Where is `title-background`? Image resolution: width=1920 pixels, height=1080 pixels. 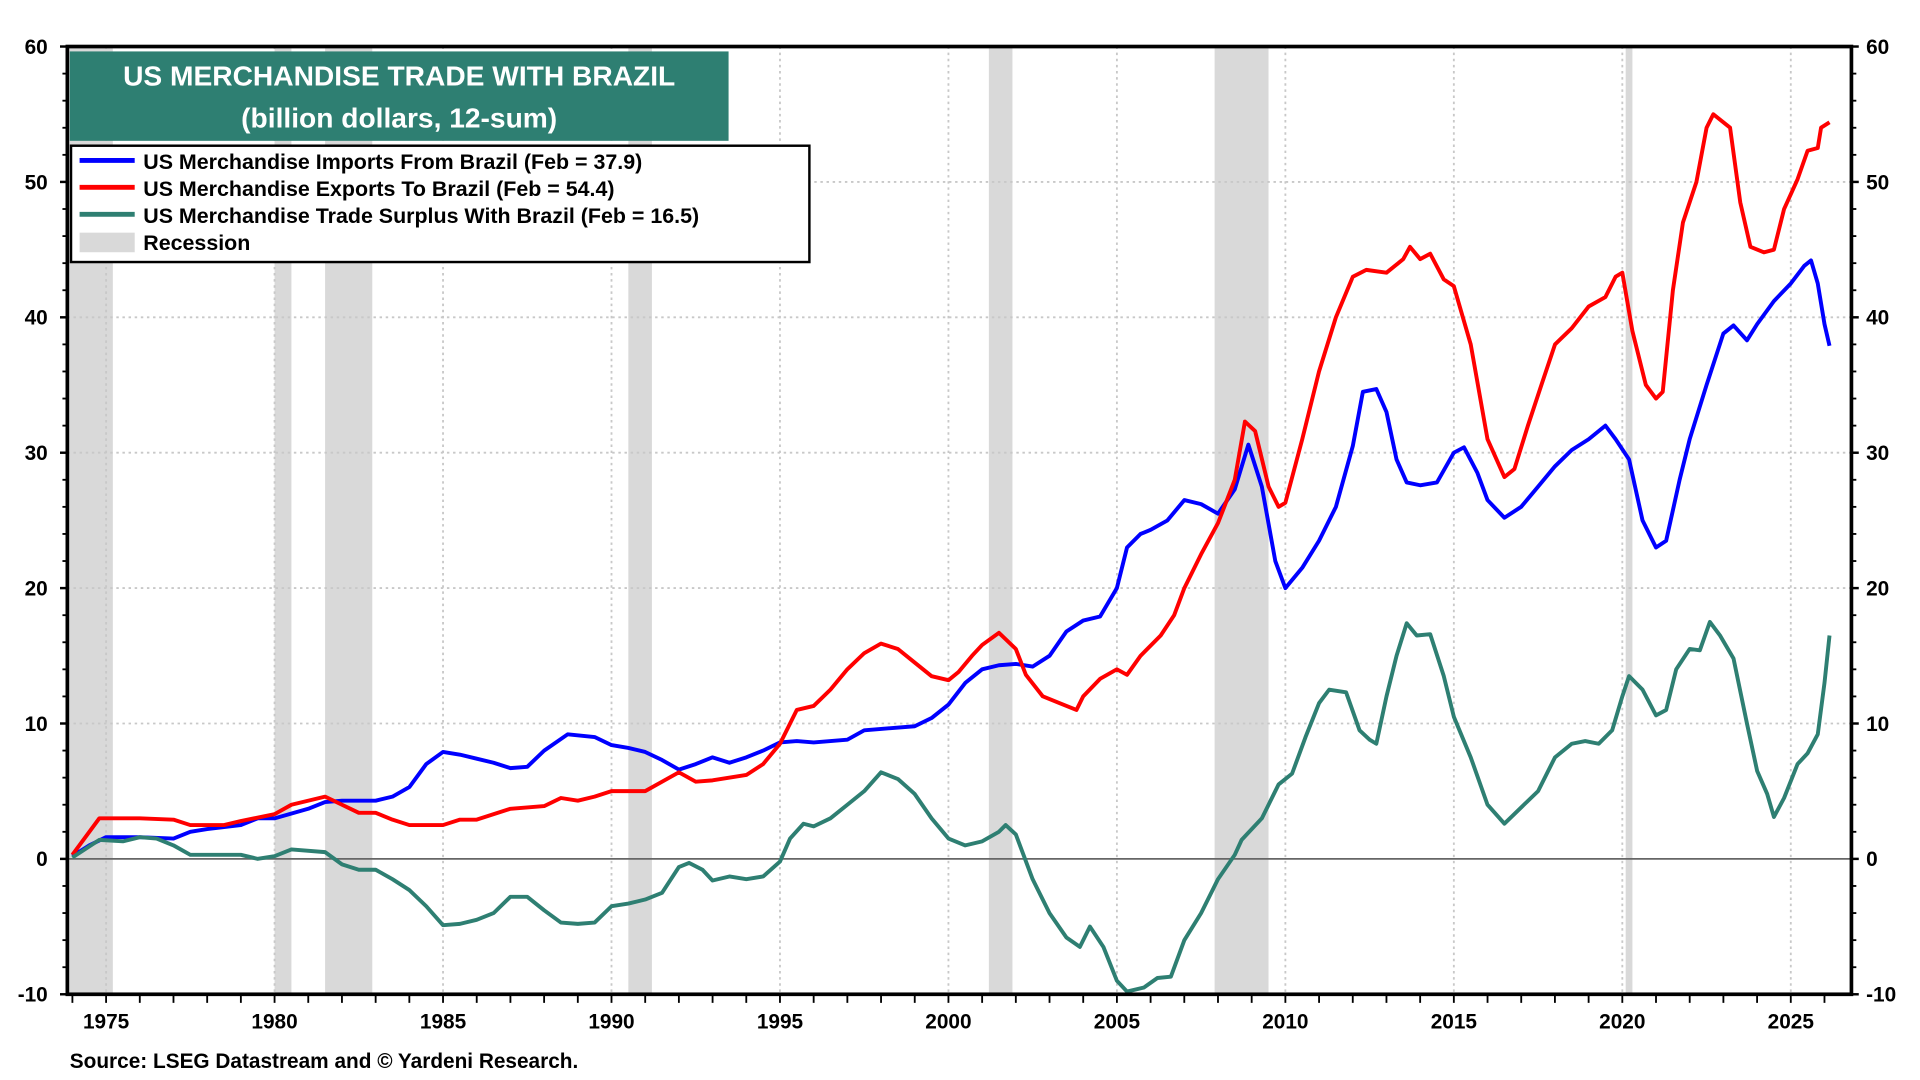
title-background is located at coordinates (399, 96).